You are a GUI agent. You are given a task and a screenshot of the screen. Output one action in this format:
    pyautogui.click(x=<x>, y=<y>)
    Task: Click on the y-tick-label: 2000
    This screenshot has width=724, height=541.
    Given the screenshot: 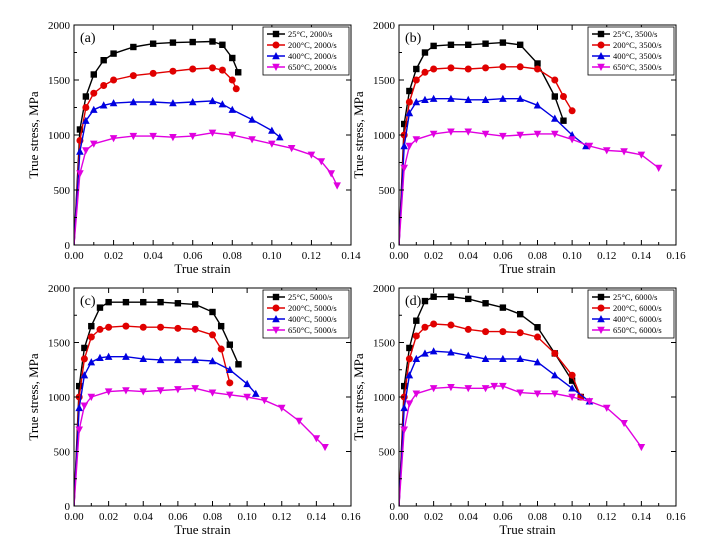 What is the action you would take?
    pyautogui.click(x=59, y=289)
    